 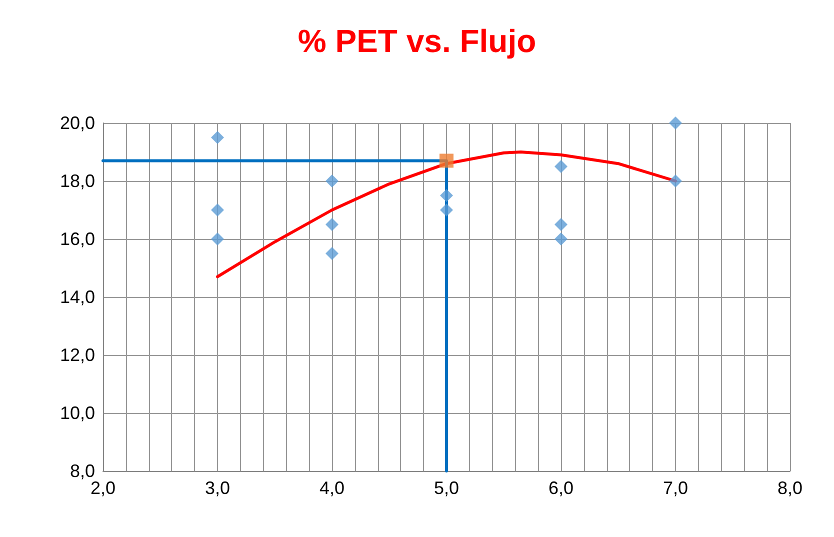 What do you see at coordinates (675, 488) in the screenshot?
I see `x-tick-label: 7,0` at bounding box center [675, 488].